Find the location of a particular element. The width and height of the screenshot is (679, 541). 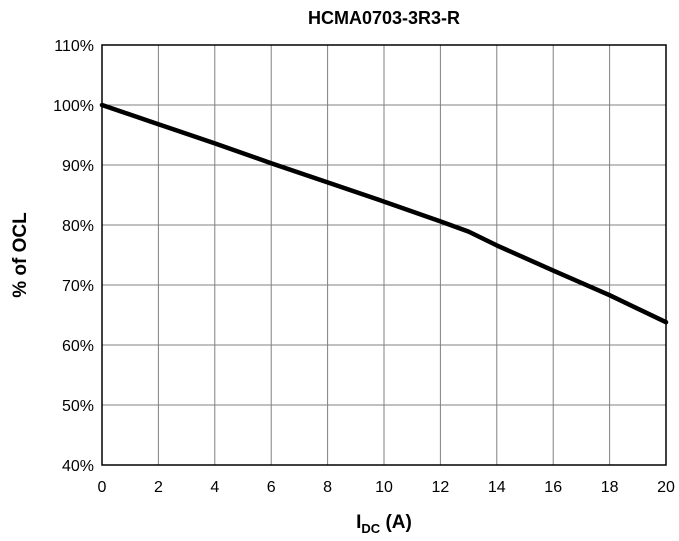

y-tick-label: 80% is located at coordinates (78, 226).